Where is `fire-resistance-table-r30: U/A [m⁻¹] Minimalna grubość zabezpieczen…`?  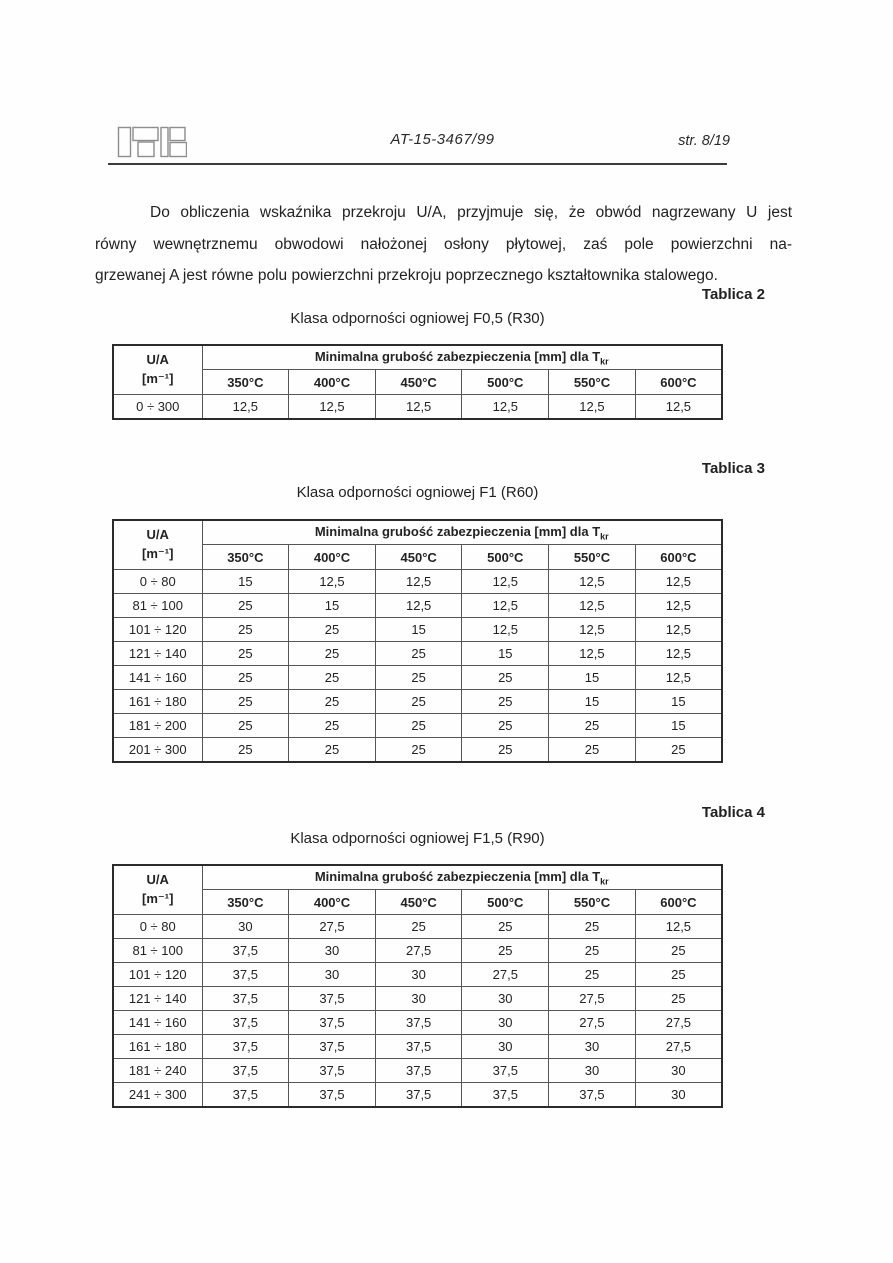 fire-resistance-table-r30: U/A [m⁻¹] Minimalna grubość zabezpieczen… is located at coordinates (417, 382).